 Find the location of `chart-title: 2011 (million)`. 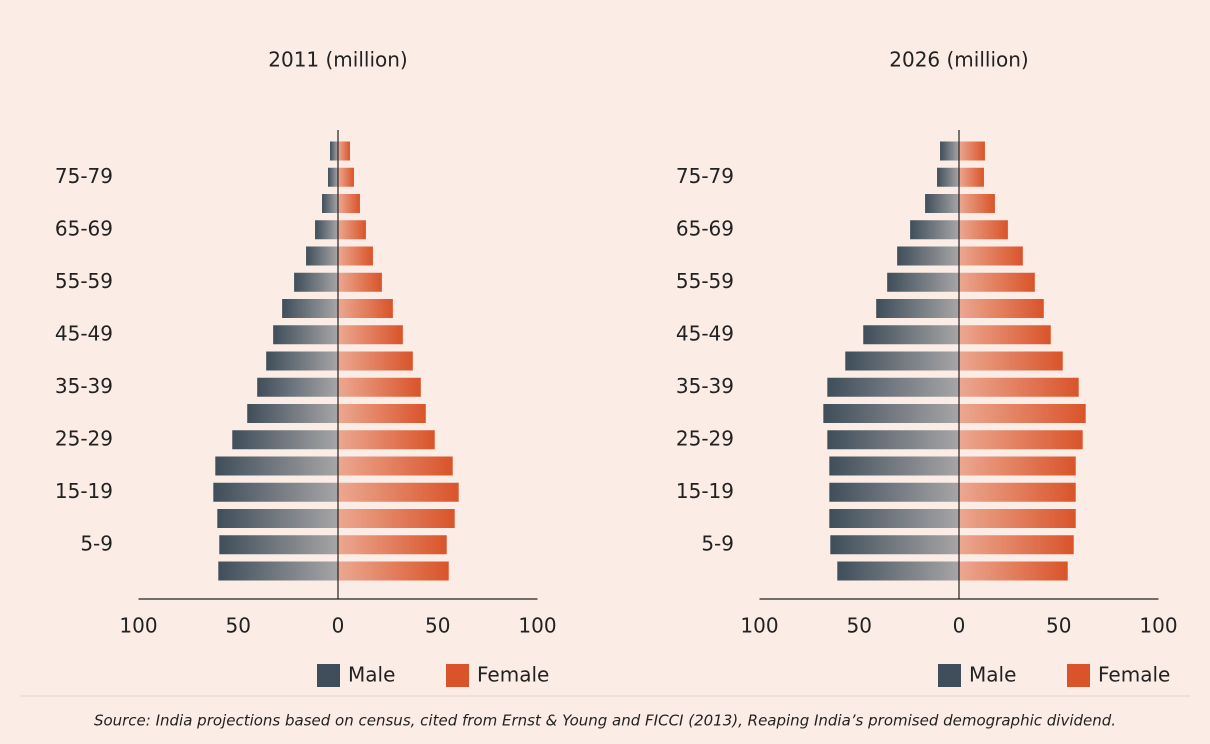

chart-title: 2011 (million) is located at coordinates (337, 60).